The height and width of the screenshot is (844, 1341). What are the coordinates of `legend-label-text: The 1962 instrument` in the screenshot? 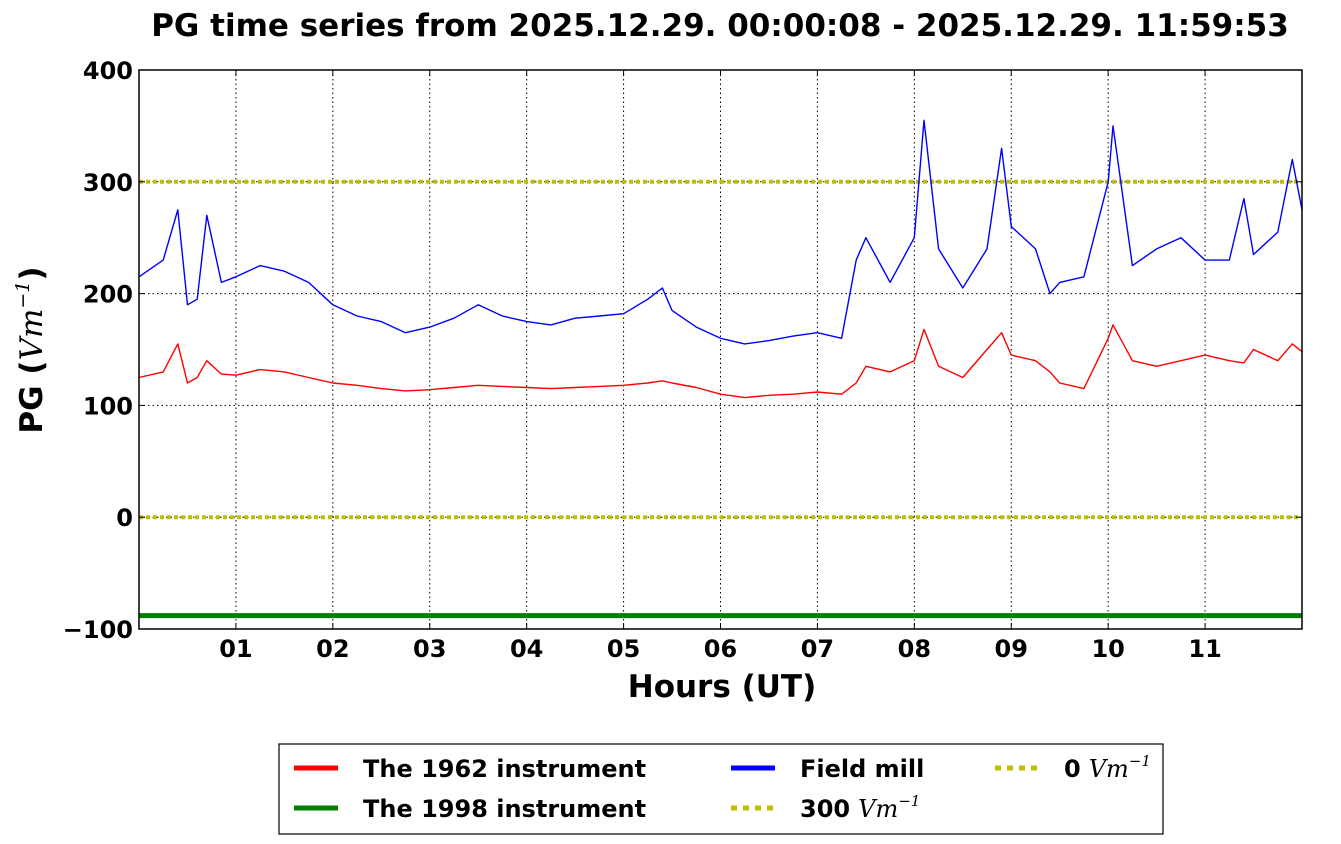 It's located at (504, 769).